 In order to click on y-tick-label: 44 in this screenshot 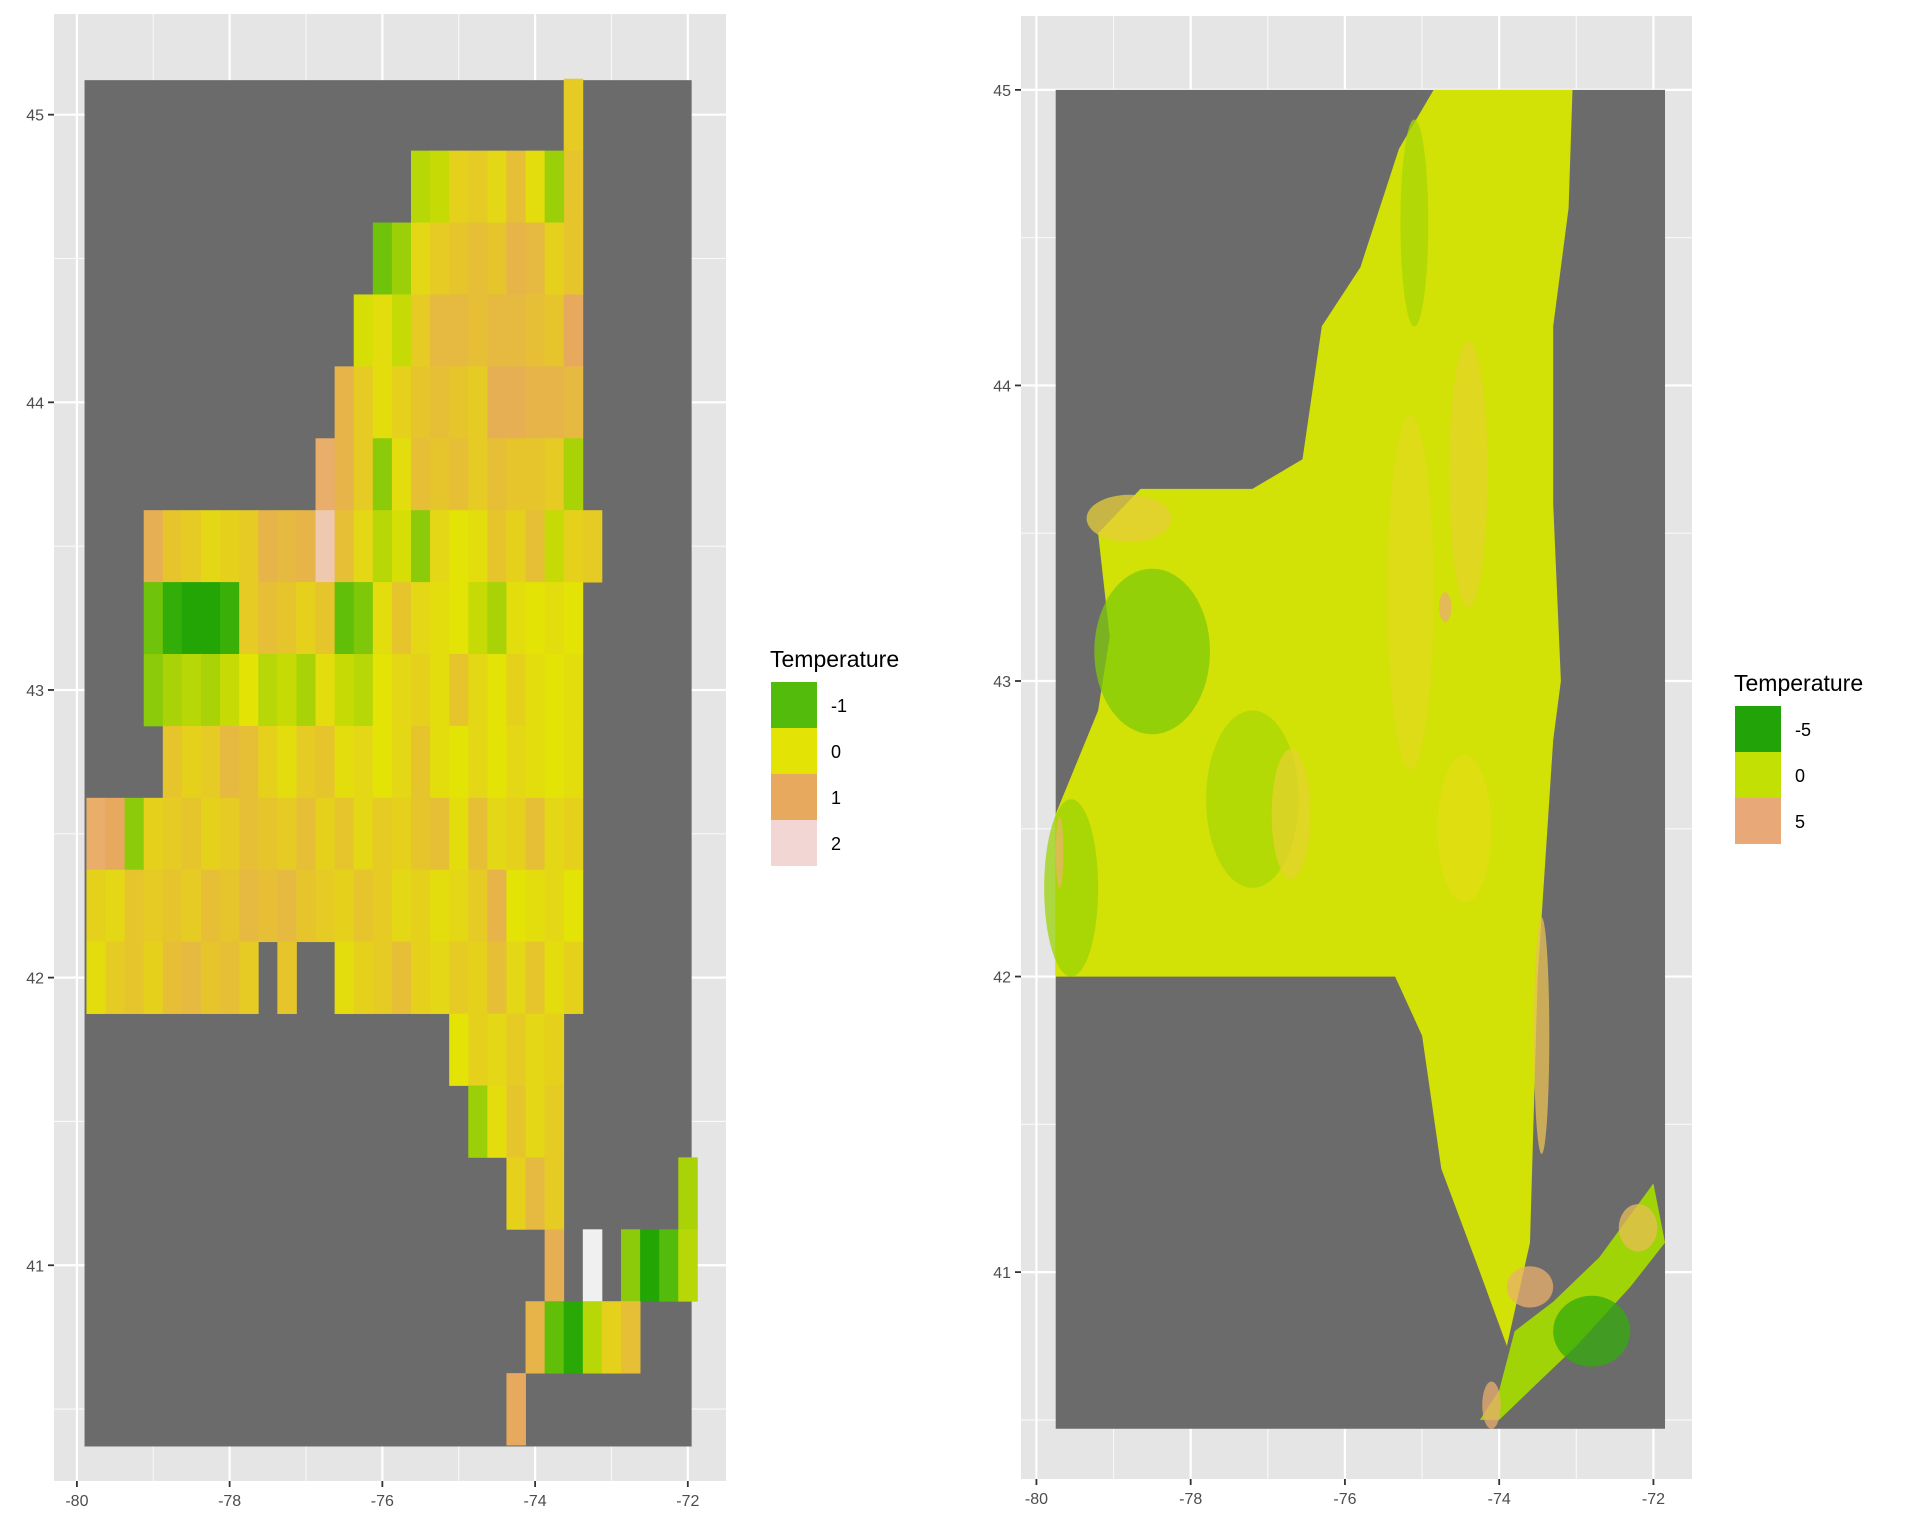, I will do `click(1002, 386)`.